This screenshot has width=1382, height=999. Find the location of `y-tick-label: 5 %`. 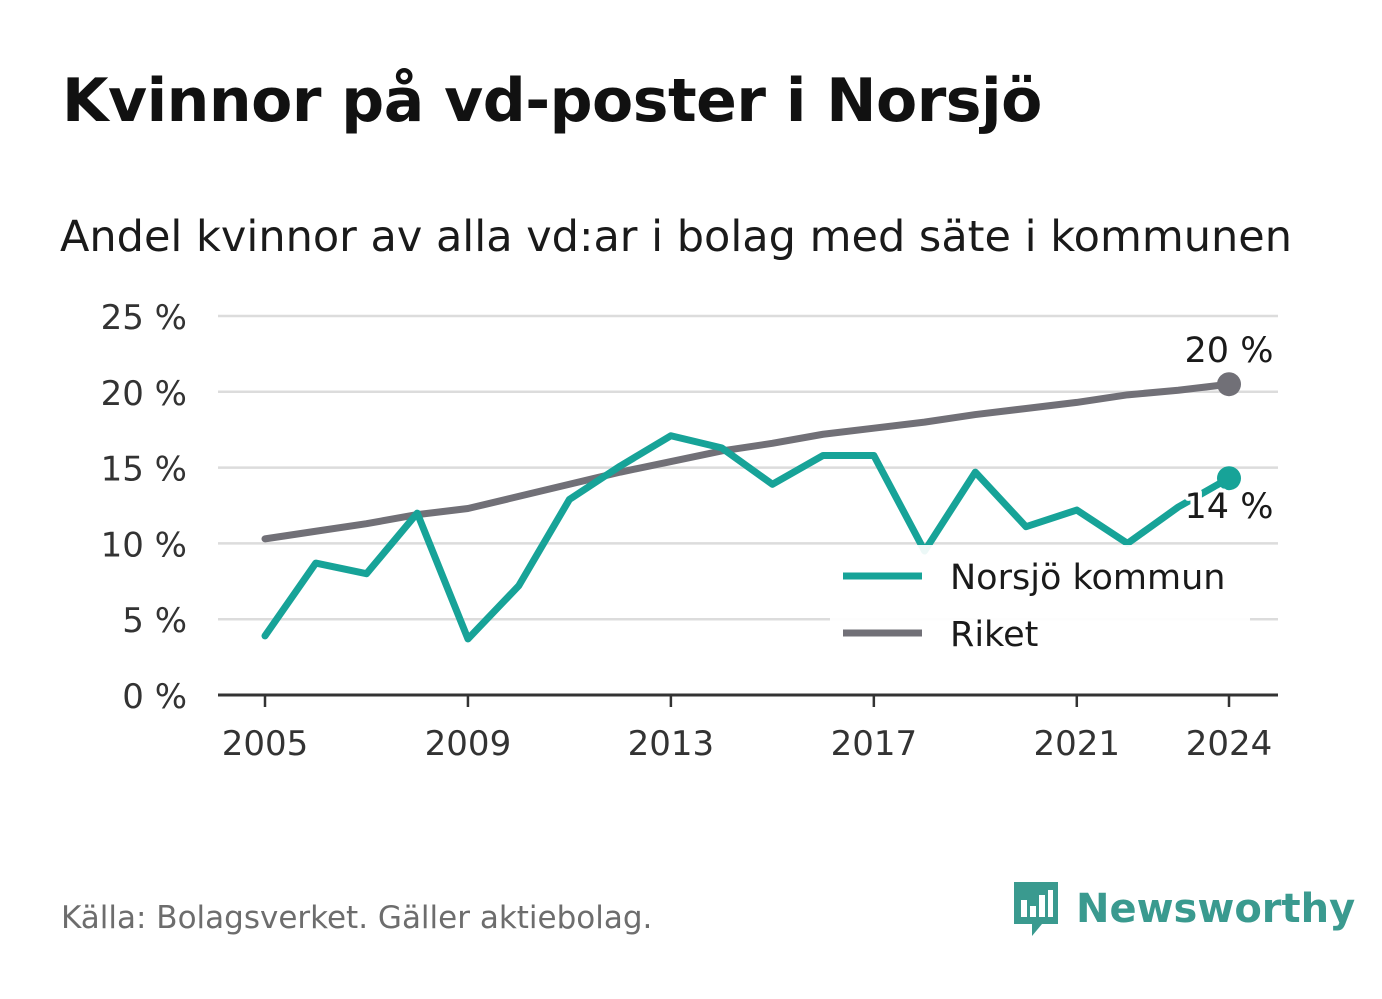

y-tick-label: 5 % is located at coordinates (154, 621).